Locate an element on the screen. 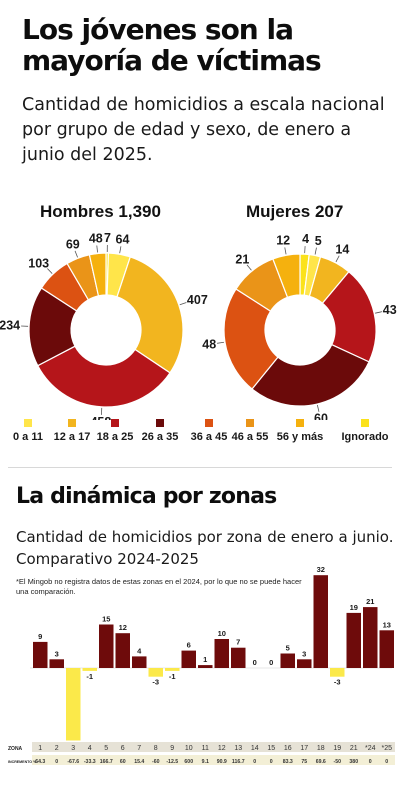 The width and height of the screenshot is (400, 800). incremento-row-bg is located at coordinates (213, 760).